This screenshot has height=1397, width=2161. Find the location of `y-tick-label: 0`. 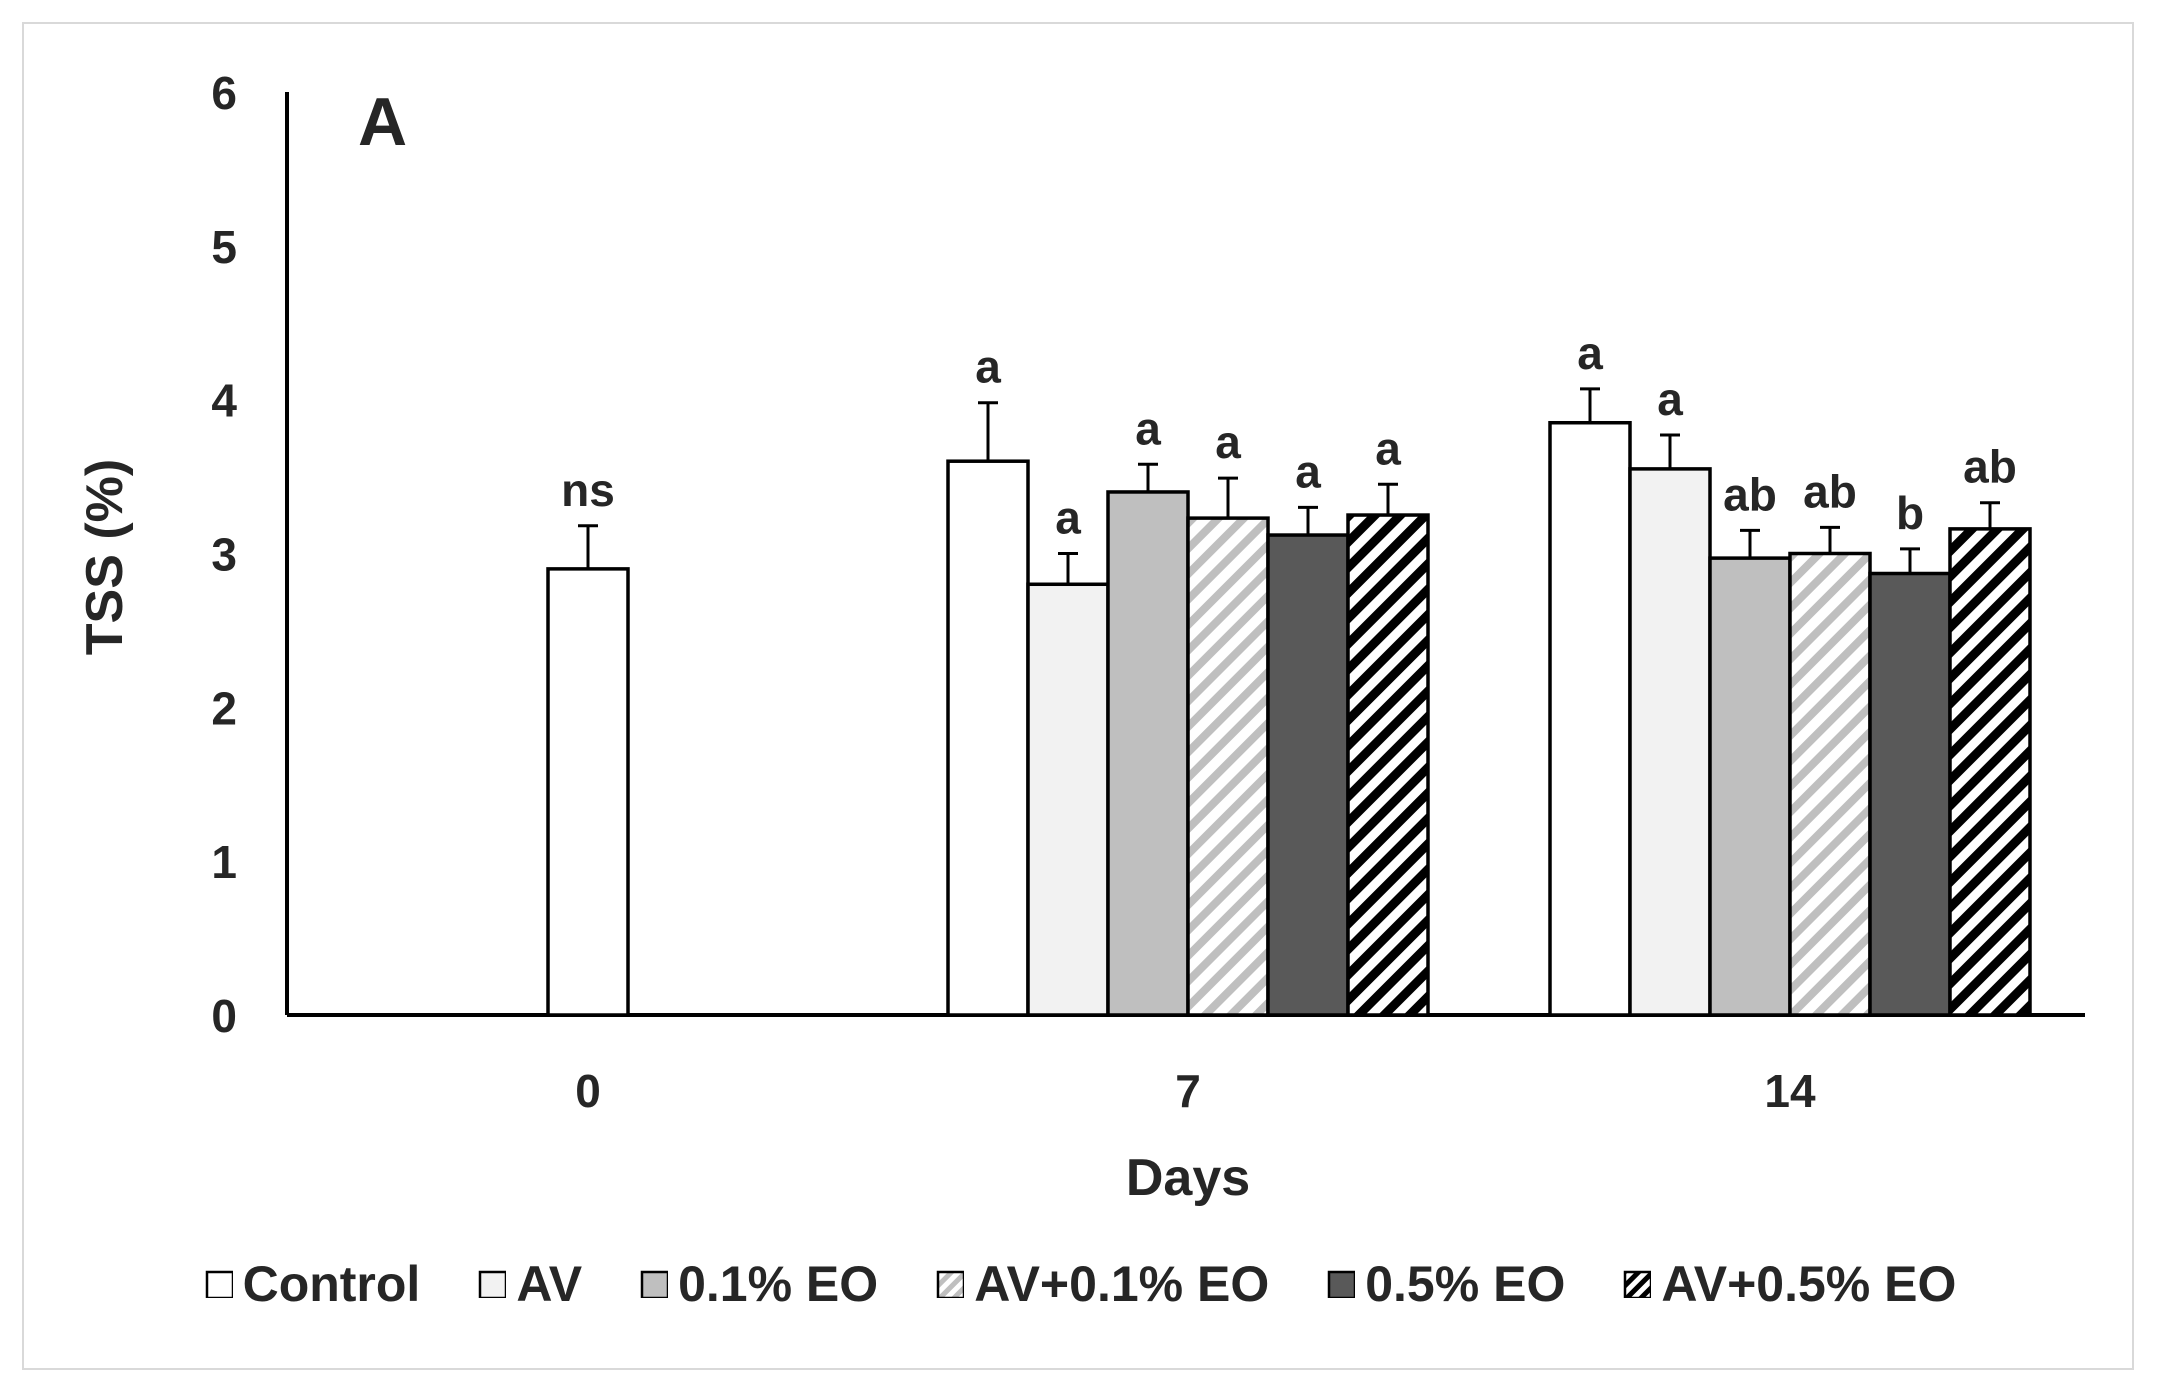

y-tick-label: 0 is located at coordinates (224, 1016).